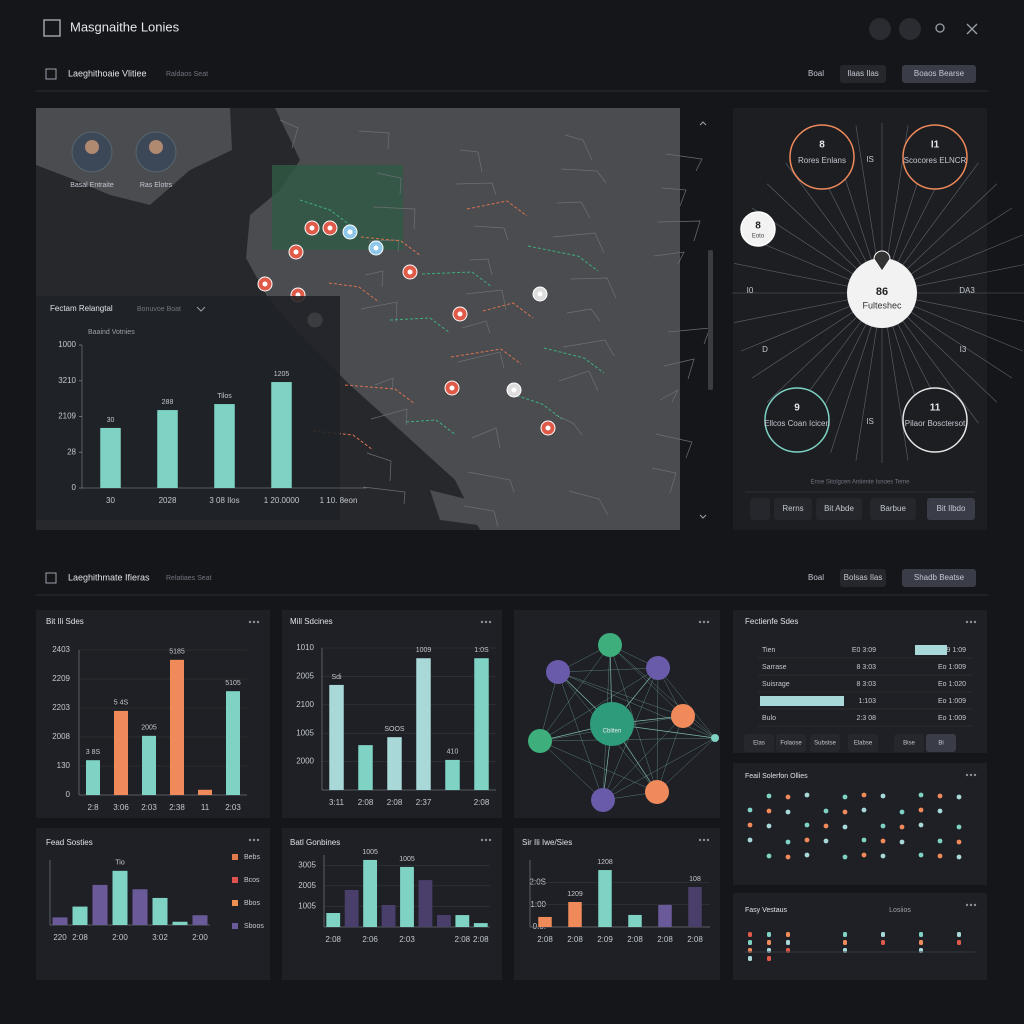  I want to click on button-label: Shadb Beatse, so click(939, 577).